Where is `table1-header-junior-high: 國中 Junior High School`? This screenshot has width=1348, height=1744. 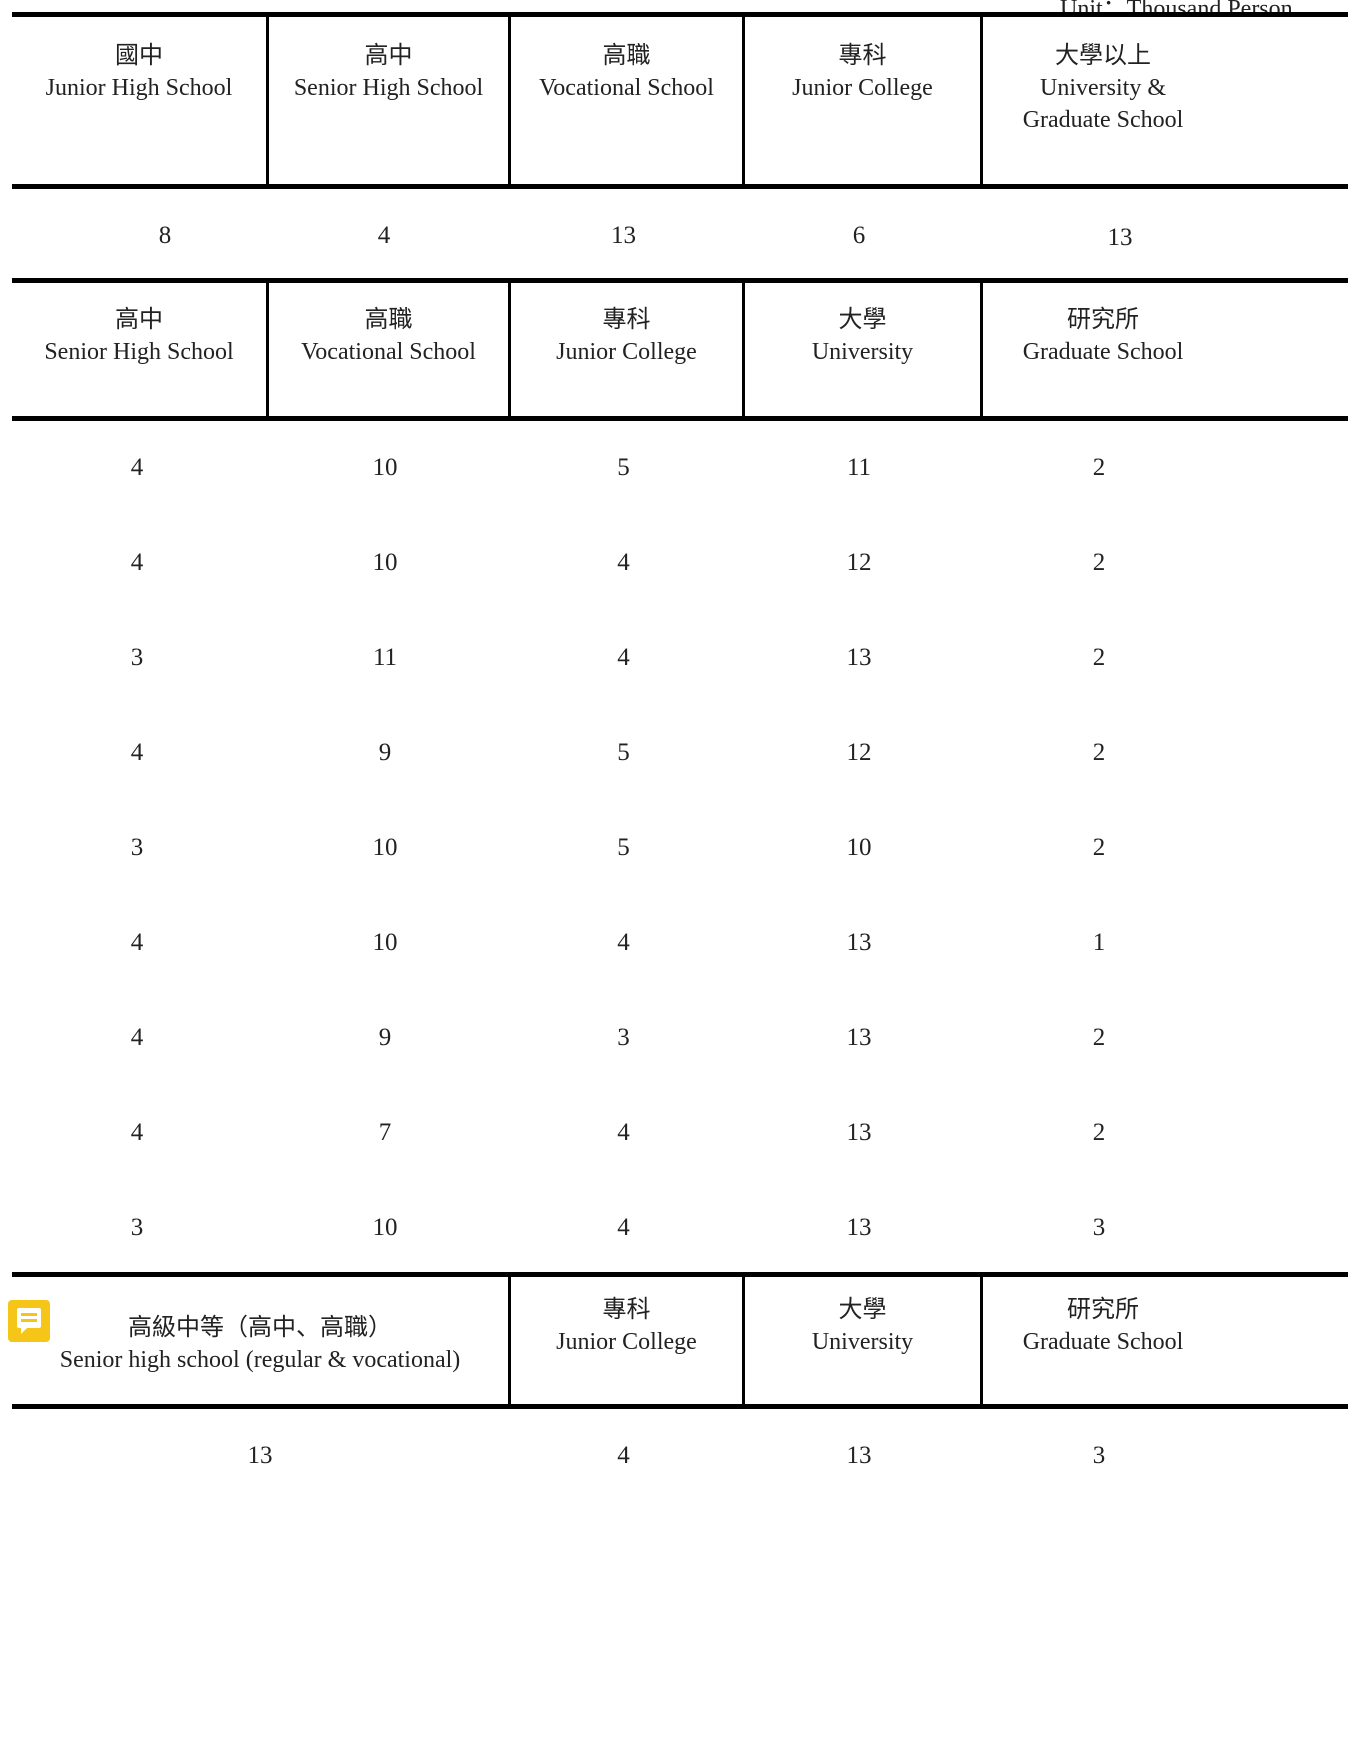 table1-header-junior-high: 國中 Junior High School is located at coordinates (139, 72).